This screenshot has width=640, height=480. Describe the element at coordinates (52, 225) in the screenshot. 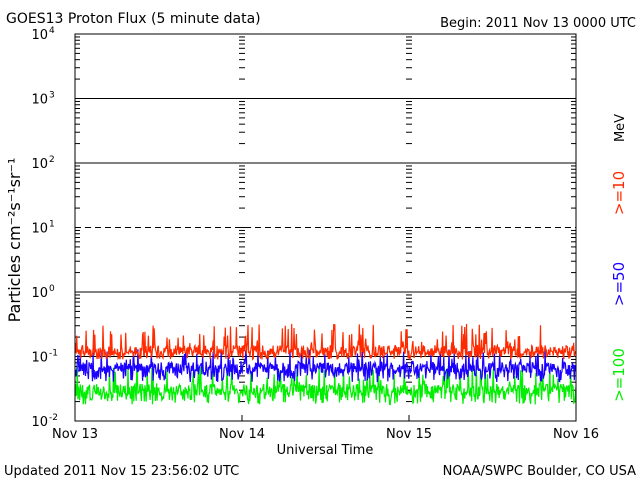

I see `y-tick-exp-3: 1` at that location.